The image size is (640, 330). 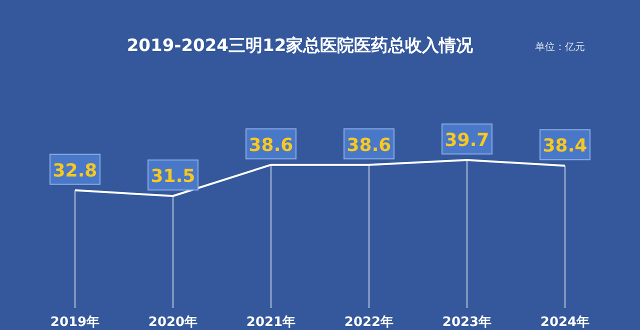 I want to click on x-tick-label: 2019年, so click(x=75, y=322).